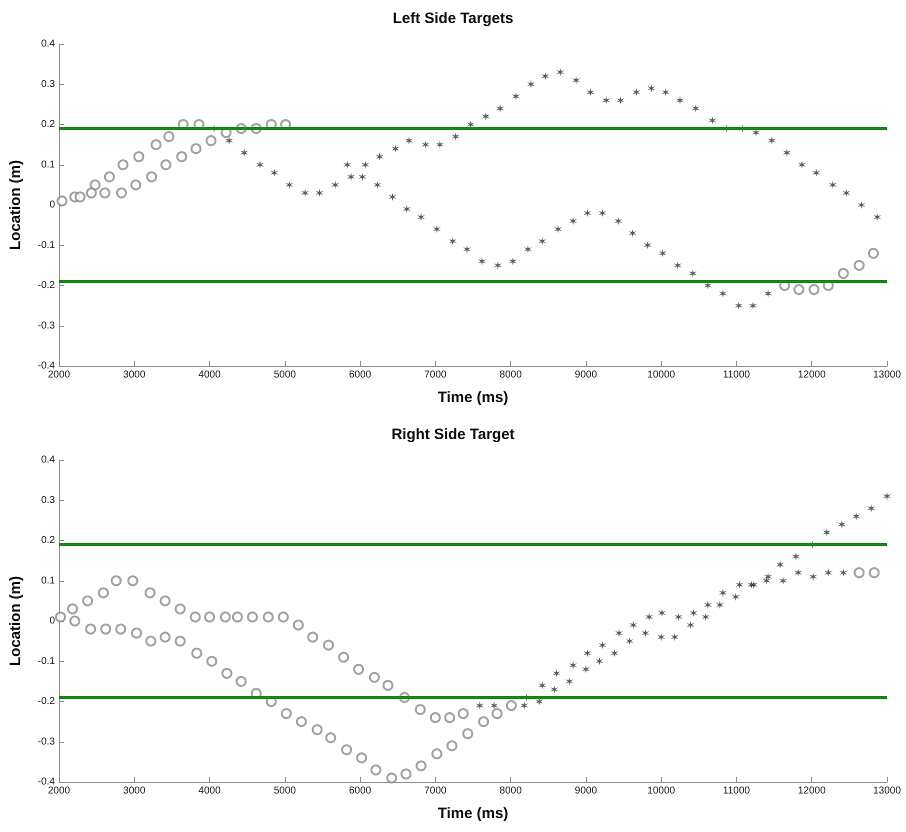  What do you see at coordinates (511, 791) in the screenshot?
I see `x-tick-label: 8000` at bounding box center [511, 791].